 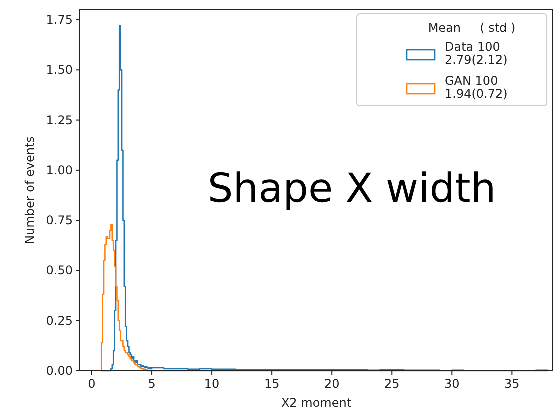 What do you see at coordinates (316, 403) in the screenshot?
I see `x-axis-title: X2 moment` at bounding box center [316, 403].